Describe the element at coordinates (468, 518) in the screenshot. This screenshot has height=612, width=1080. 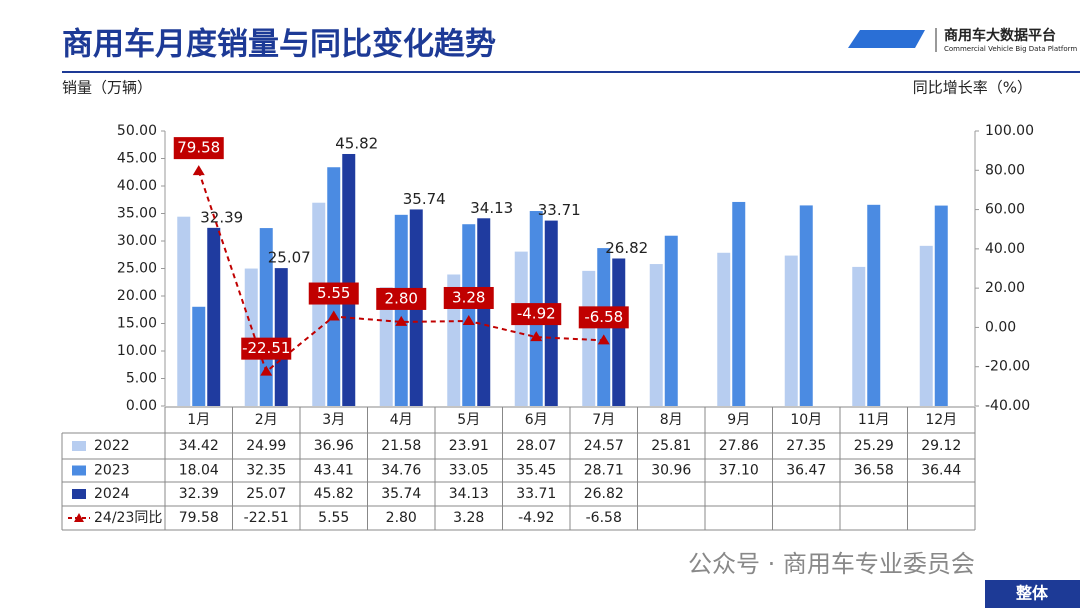
I see `table-cell: 3.28` at that location.